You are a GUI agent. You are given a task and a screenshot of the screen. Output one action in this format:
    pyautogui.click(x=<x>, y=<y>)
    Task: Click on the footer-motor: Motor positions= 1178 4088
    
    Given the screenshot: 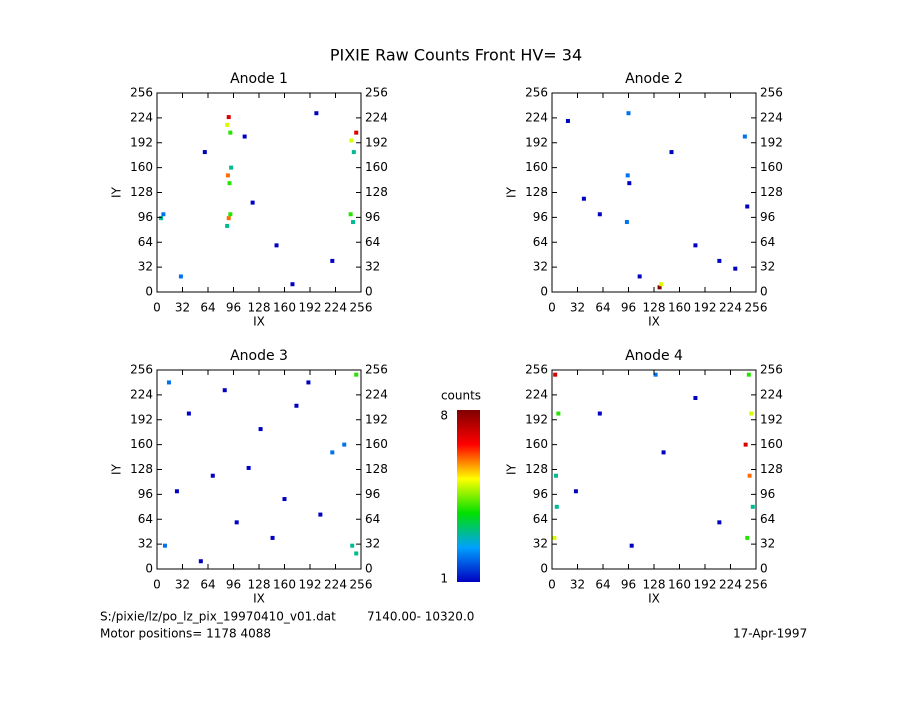 What is the action you would take?
    pyautogui.click(x=185, y=634)
    